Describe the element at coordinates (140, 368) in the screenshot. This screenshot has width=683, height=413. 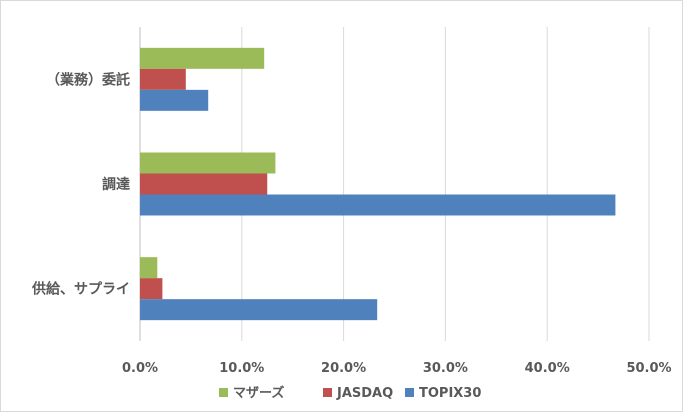
I see `x-tick-label: 0.0%` at that location.